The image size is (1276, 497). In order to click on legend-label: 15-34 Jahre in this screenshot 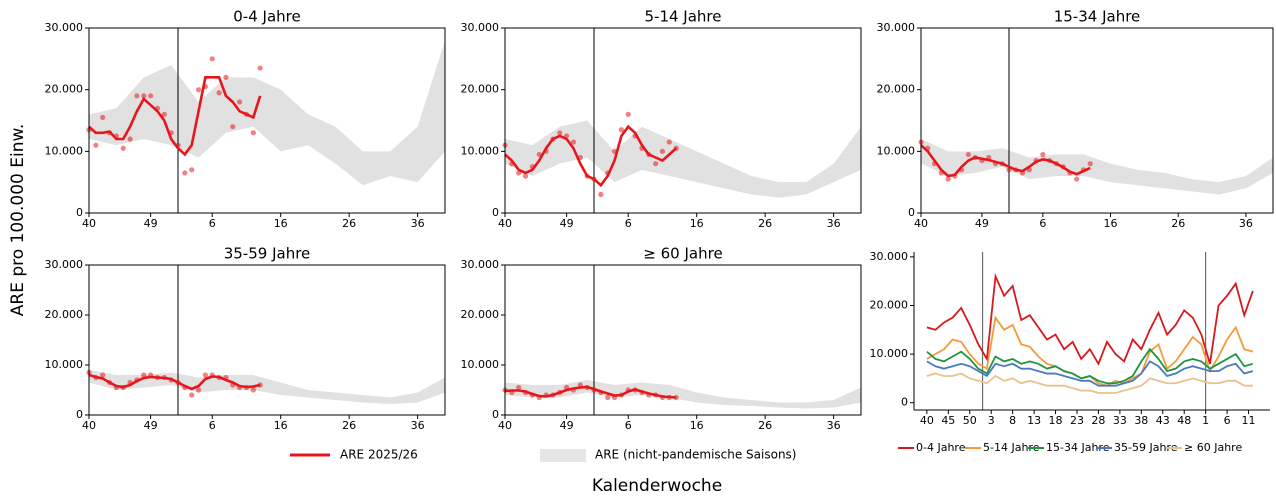, I will do `click(1078, 447)`.